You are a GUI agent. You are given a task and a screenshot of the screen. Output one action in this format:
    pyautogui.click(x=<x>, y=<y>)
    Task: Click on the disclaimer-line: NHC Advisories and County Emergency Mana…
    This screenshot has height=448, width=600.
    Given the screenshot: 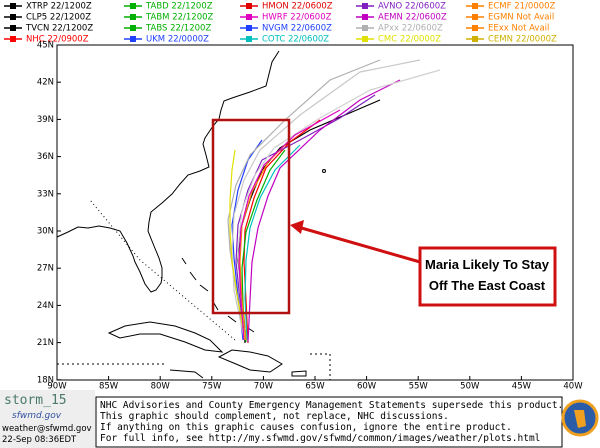 What is the action you would take?
    pyautogui.click(x=331, y=405)
    